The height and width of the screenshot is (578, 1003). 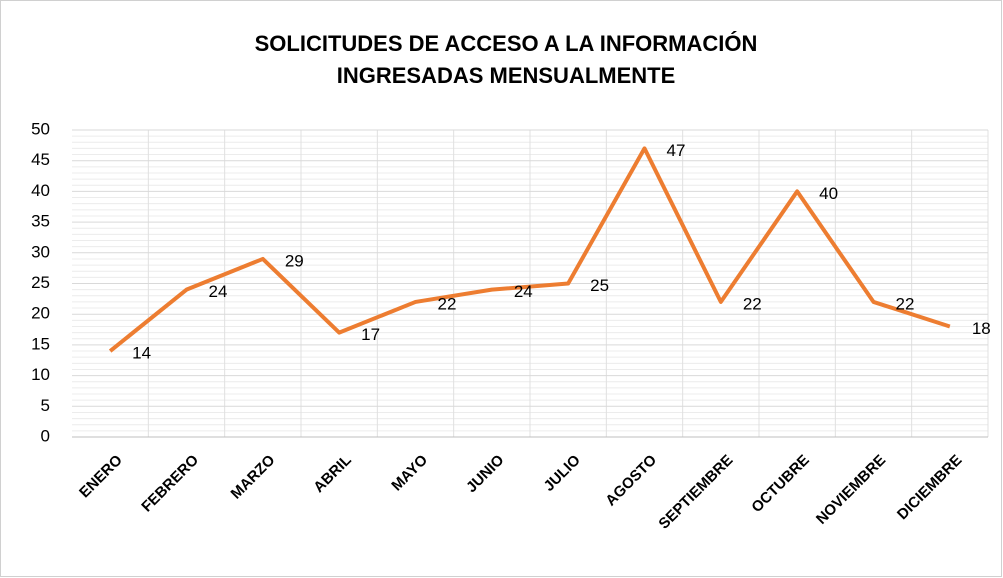 I want to click on y-tick-label: 20, so click(x=40, y=313).